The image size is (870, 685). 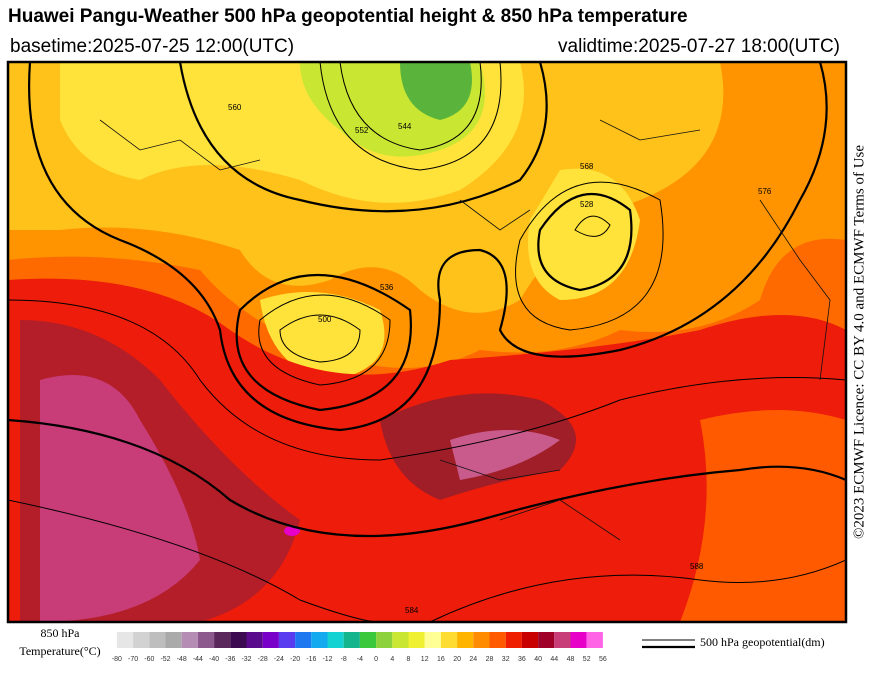 What do you see at coordinates (325, 319) in the screenshot?
I see `contour-label: 500` at bounding box center [325, 319].